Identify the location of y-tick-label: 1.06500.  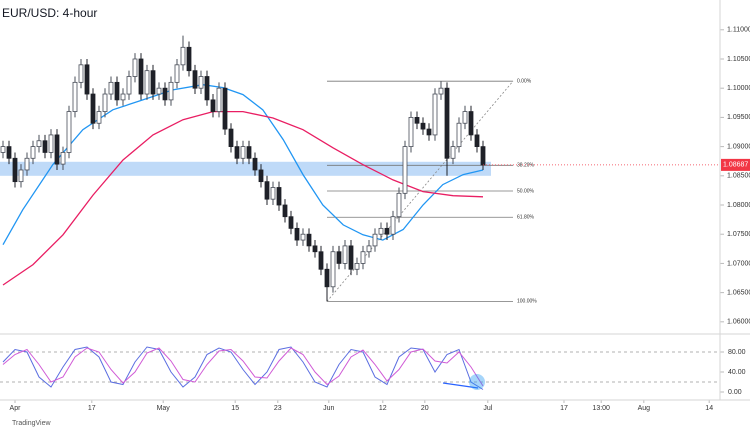
(738, 292).